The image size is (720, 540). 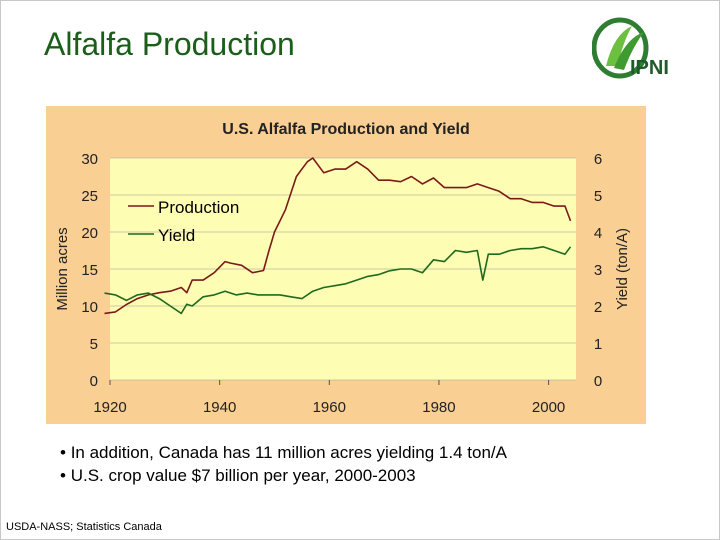 I want to click on right-tick-label: 6, so click(x=598, y=159).